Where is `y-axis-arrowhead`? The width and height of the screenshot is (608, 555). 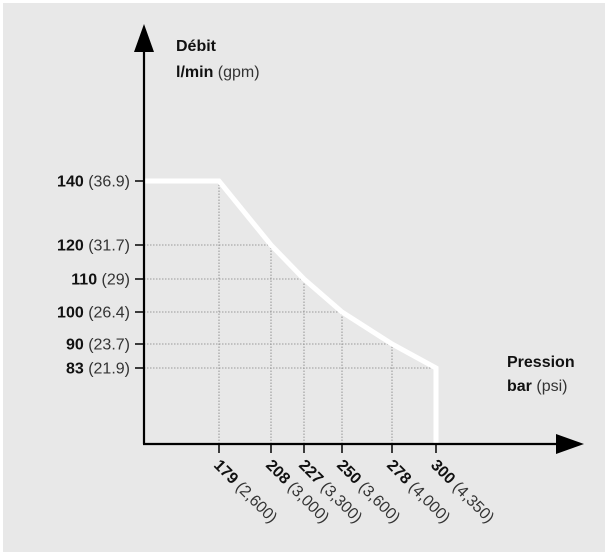
y-axis-arrowhead is located at coordinates (144, 38).